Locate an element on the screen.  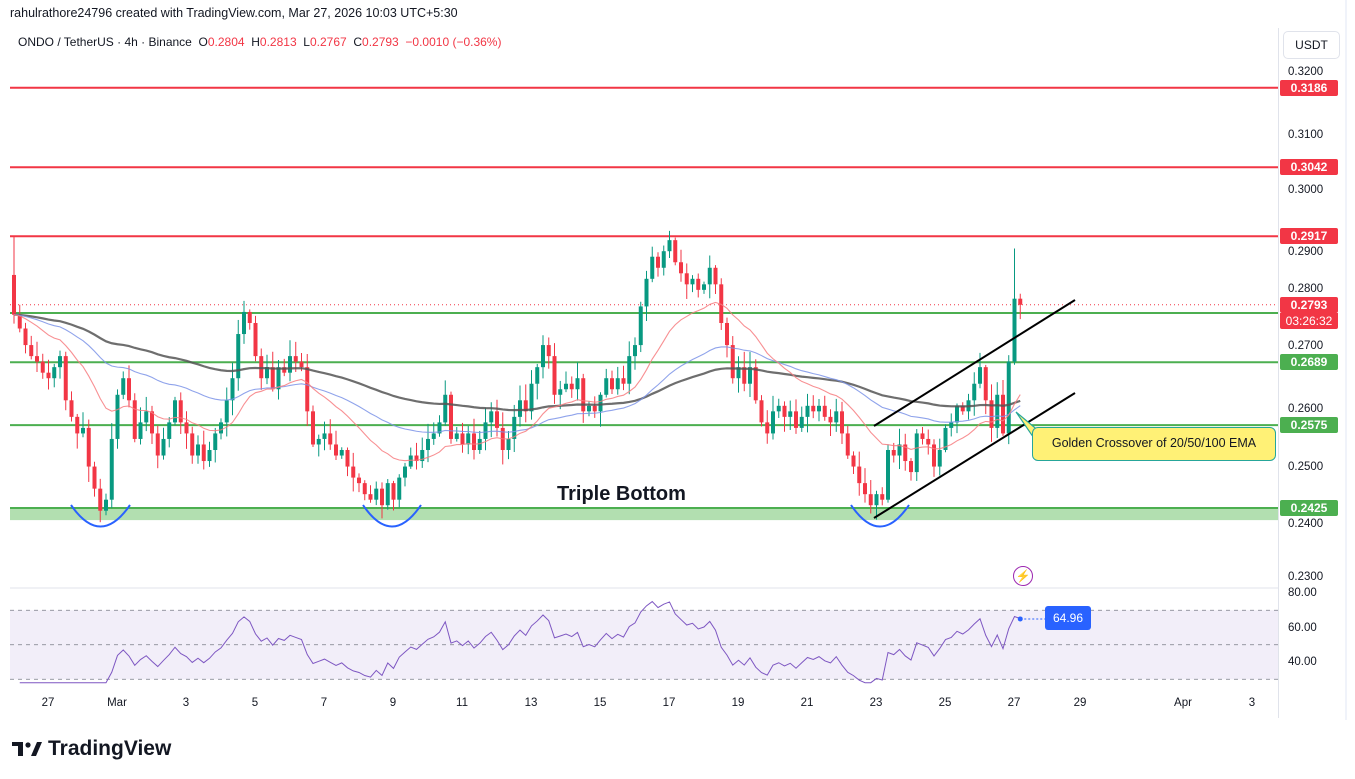
price-tick: 0.3000 is located at coordinates (1306, 190).